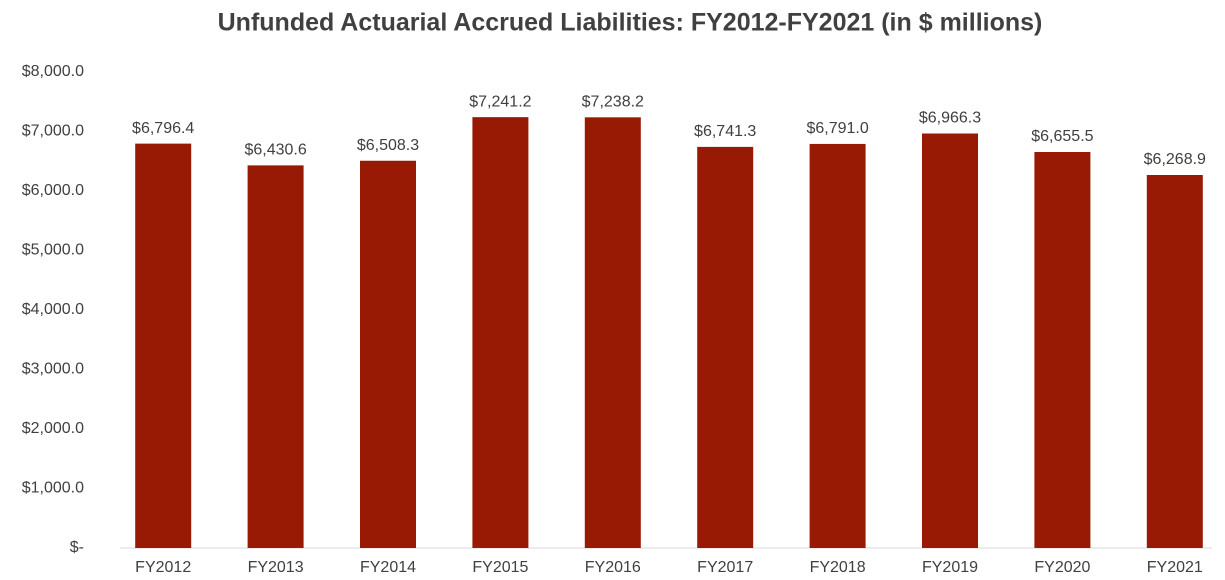 This screenshot has height=580, width=1225. Describe the element at coordinates (53, 488) in the screenshot. I see `y-tick-label: $1,000.0` at that location.